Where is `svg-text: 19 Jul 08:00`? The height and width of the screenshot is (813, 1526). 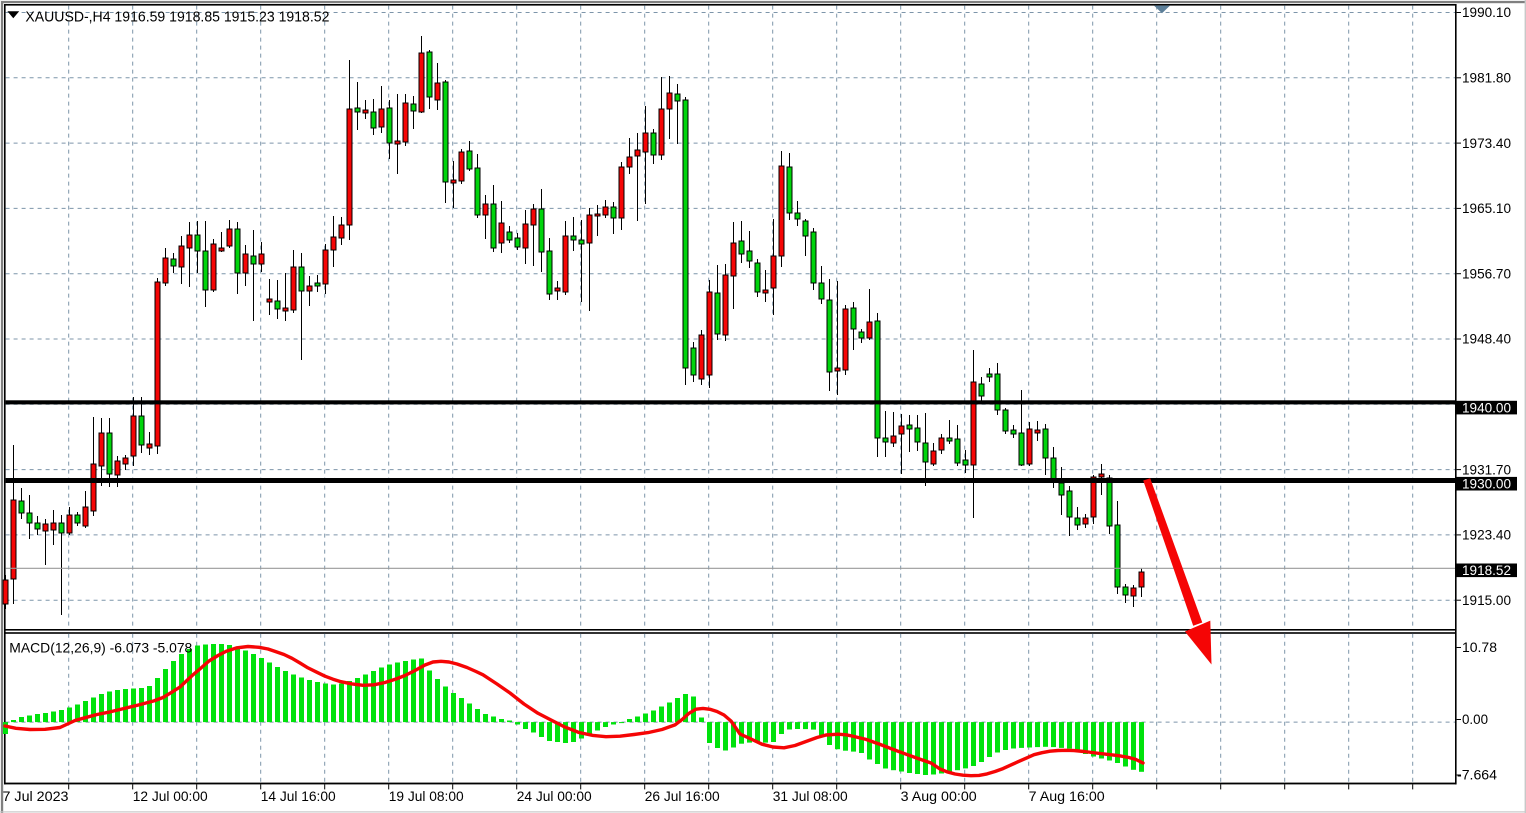 svg-text: 19 Jul 08:00 is located at coordinates (426, 796).